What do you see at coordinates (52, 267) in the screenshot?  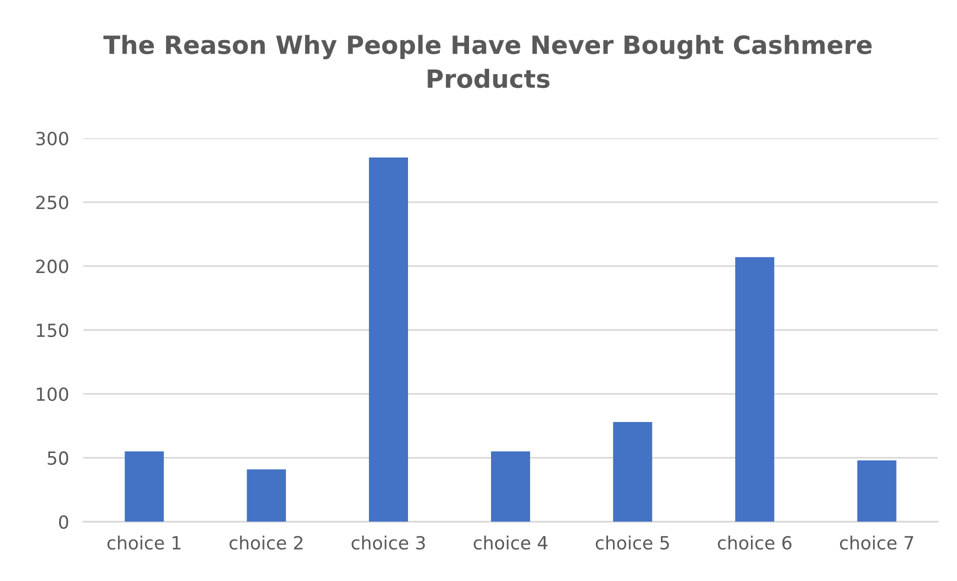 I see `y-tick-label: 200` at bounding box center [52, 267].